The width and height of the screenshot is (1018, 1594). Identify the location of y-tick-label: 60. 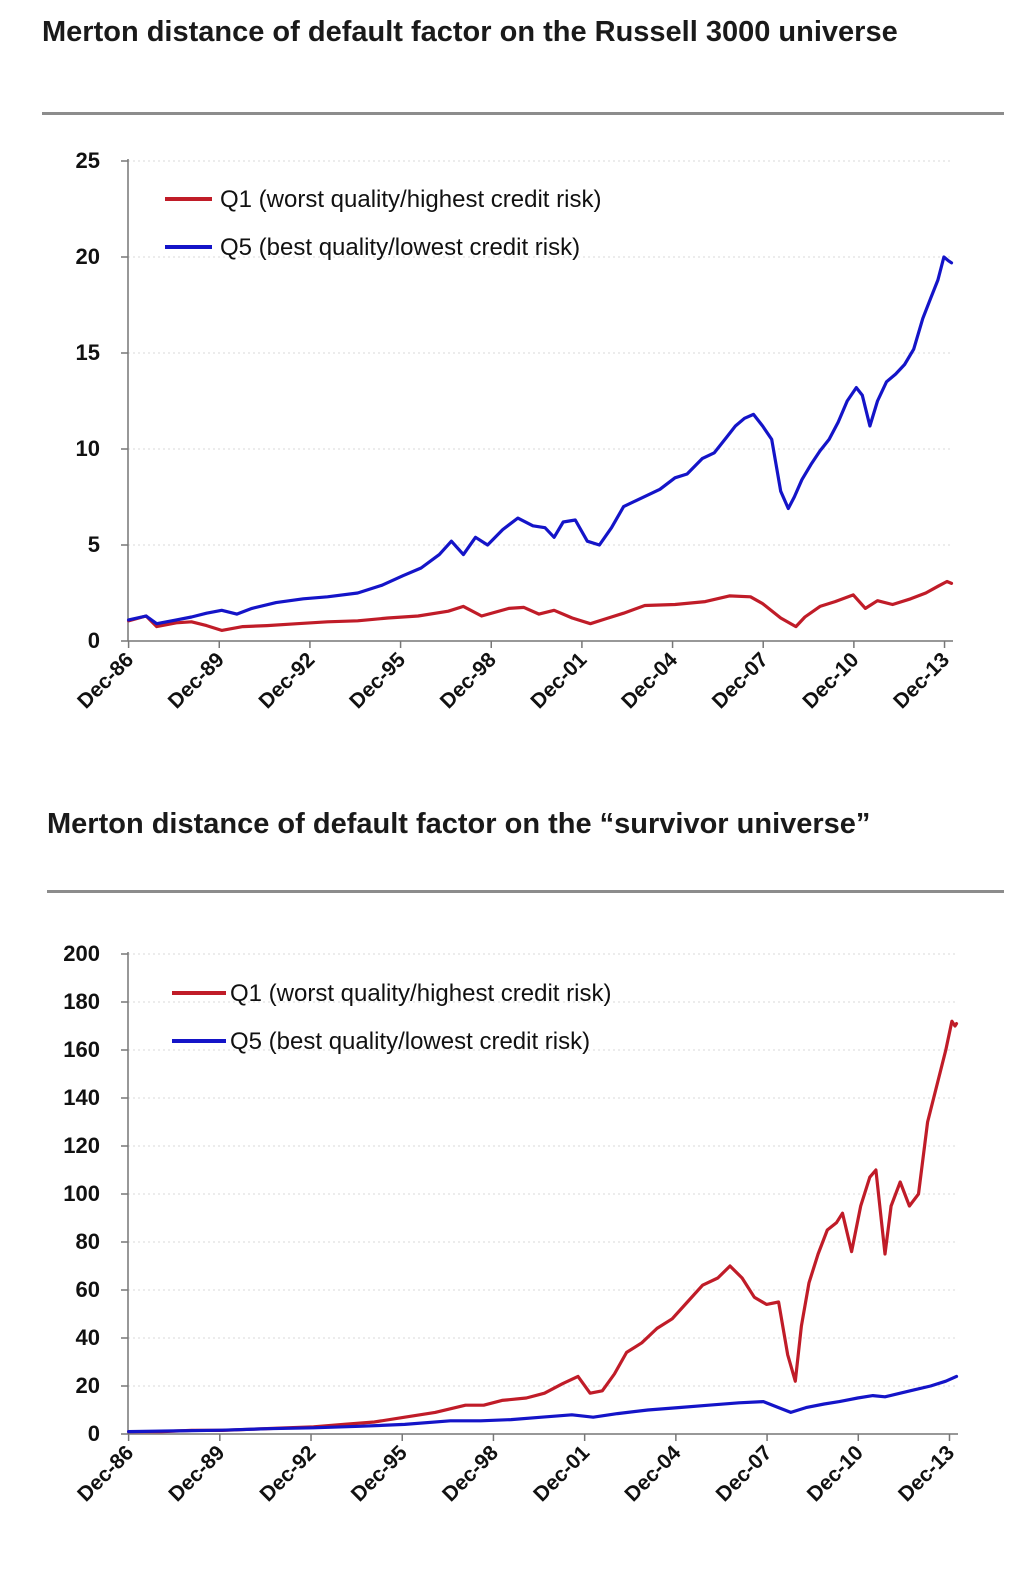
(88, 1289).